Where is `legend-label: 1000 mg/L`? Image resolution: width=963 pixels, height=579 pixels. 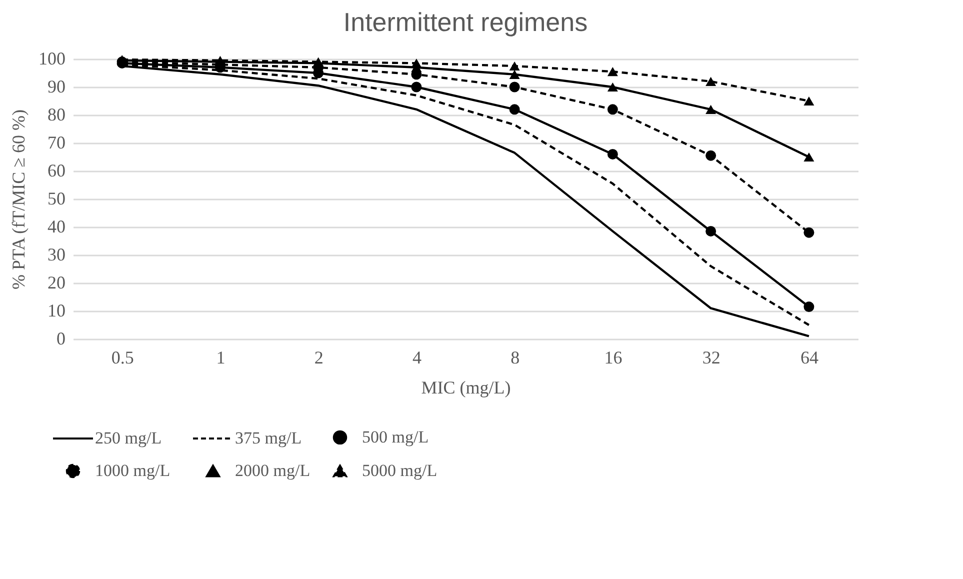 legend-label: 1000 mg/L is located at coordinates (132, 470).